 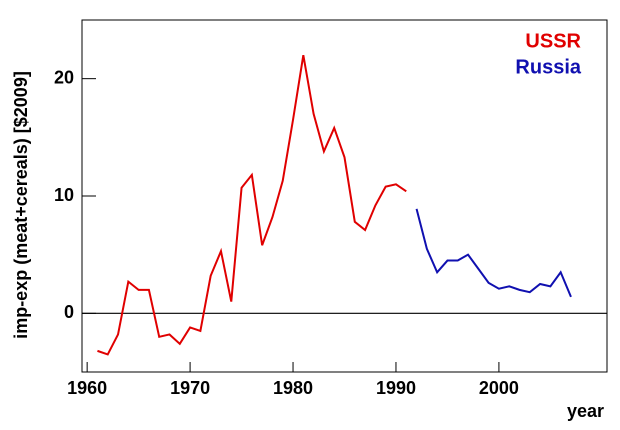 I want to click on data-line, so click(x=493, y=253).